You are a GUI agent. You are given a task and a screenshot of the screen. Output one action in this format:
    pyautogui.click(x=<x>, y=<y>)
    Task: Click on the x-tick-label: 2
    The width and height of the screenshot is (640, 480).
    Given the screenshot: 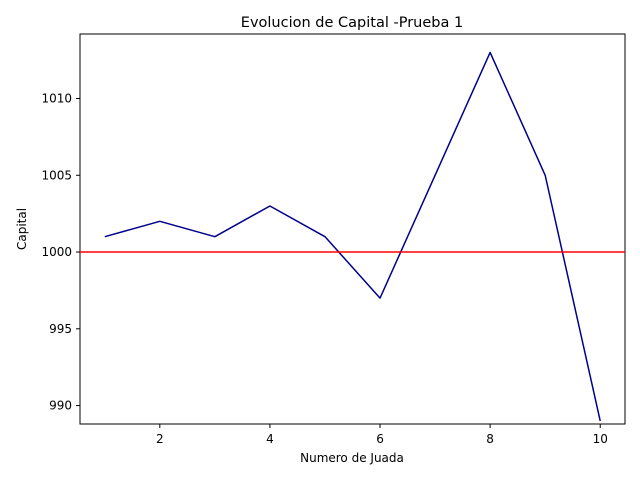 What is the action you would take?
    pyautogui.click(x=160, y=439)
    